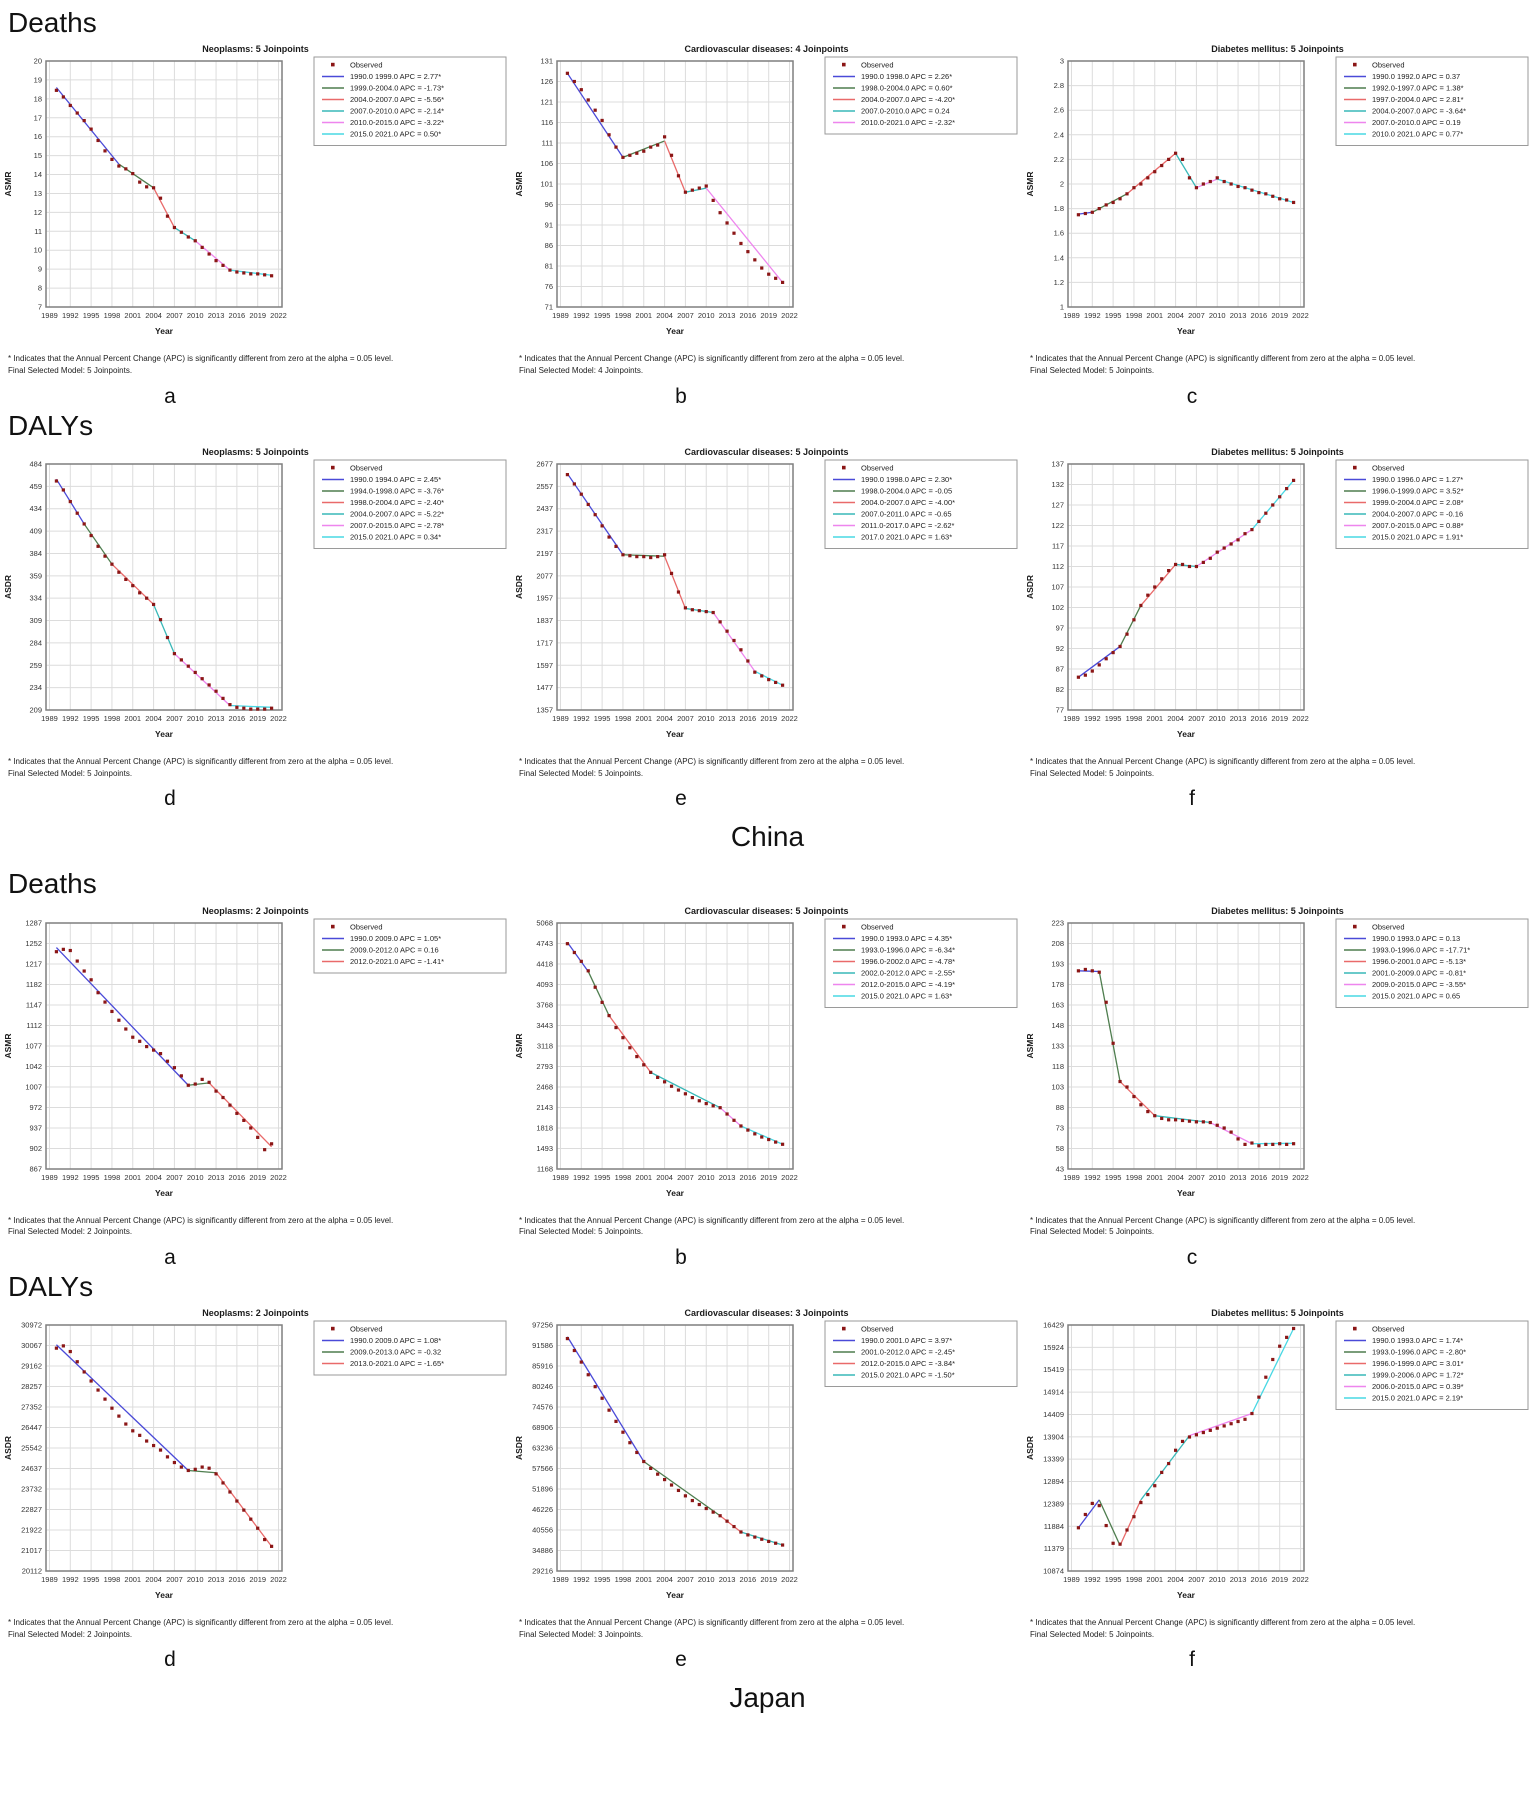  Describe the element at coordinates (1053, 1347) in the screenshot. I see `svg-text: 15924` at that location.